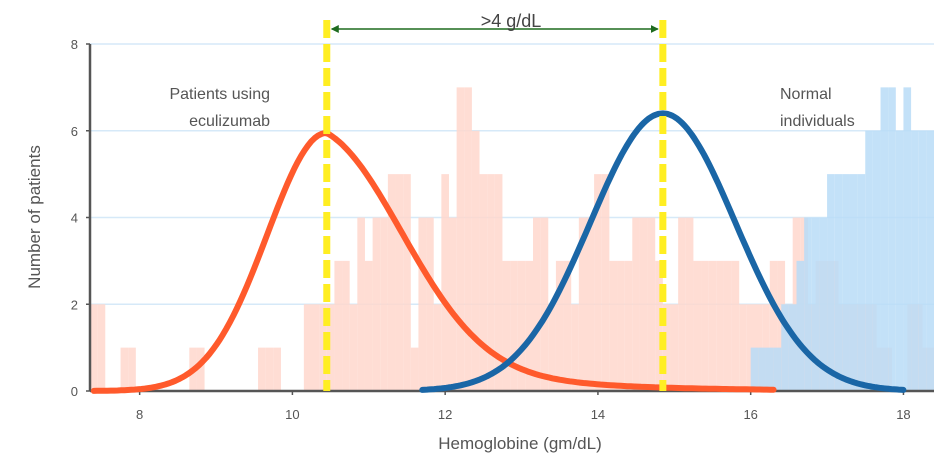 Image resolution: width=934 pixels, height=458 pixels. Describe the element at coordinates (74, 218) in the screenshot. I see `y-tick-label: 4` at that location.